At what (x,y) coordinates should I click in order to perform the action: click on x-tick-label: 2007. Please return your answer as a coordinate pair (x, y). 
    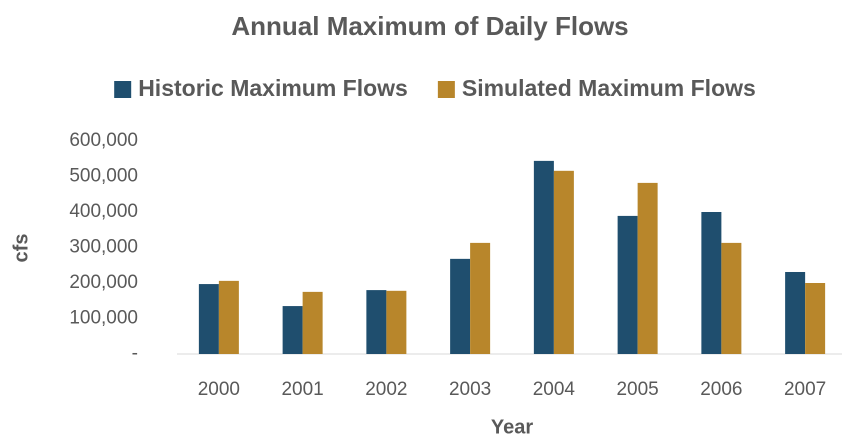
    Looking at the image, I should click on (805, 389).